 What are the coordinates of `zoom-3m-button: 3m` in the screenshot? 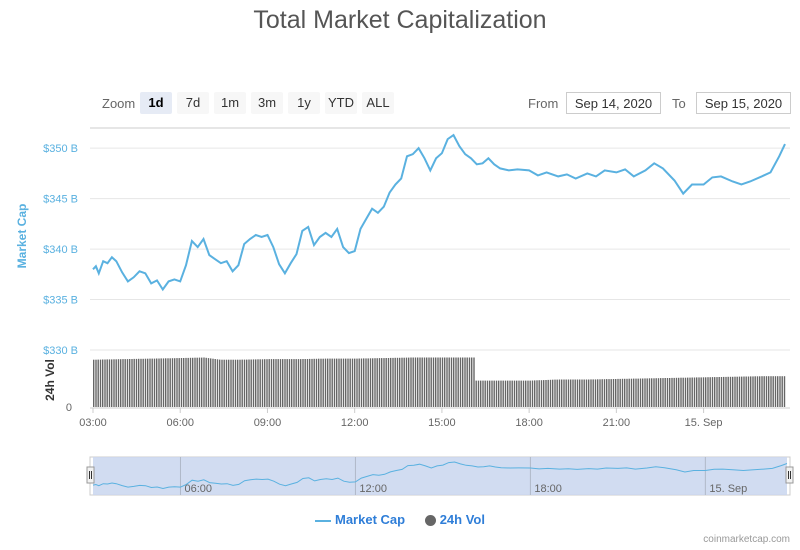 It's located at (267, 103).